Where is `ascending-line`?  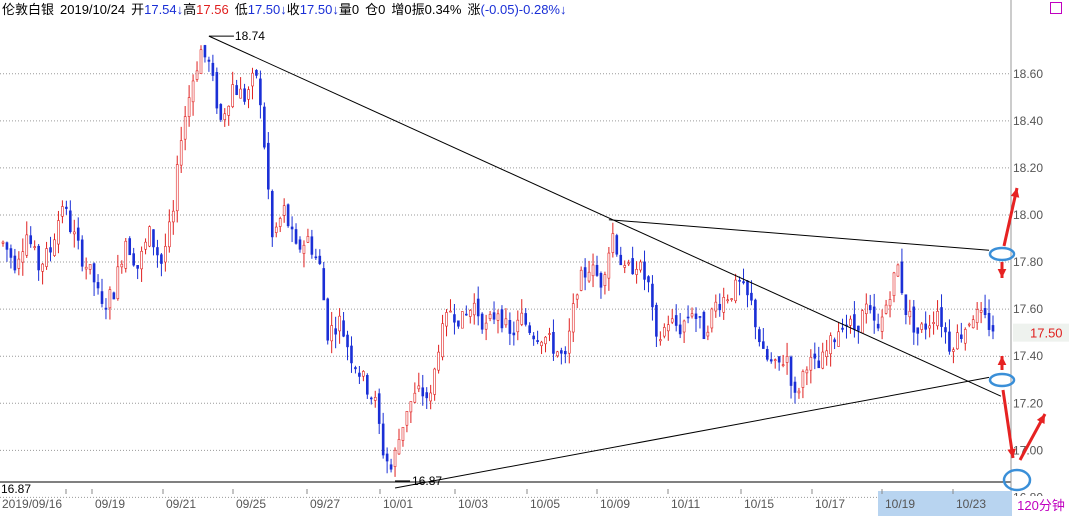 ascending-line is located at coordinates (692, 432).